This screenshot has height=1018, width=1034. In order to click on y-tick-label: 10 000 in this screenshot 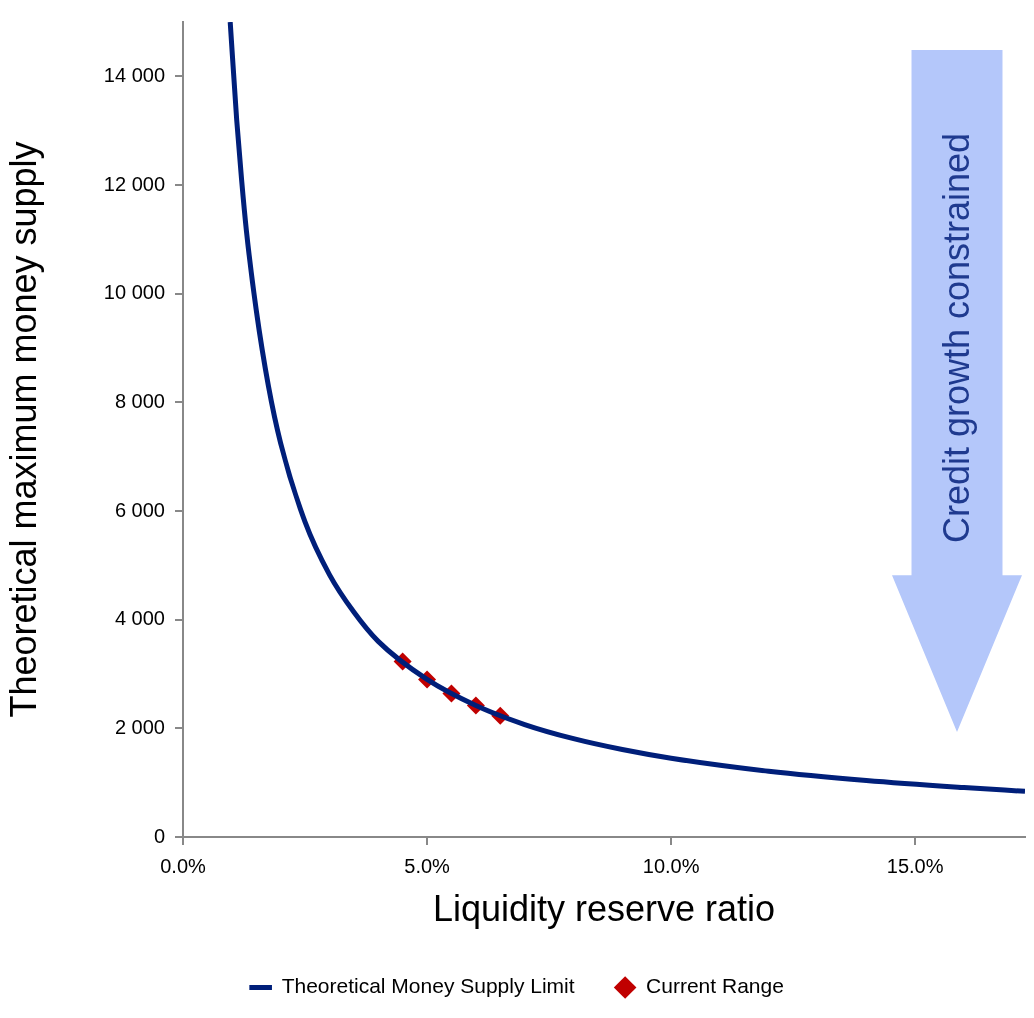, I will do `click(134, 292)`.